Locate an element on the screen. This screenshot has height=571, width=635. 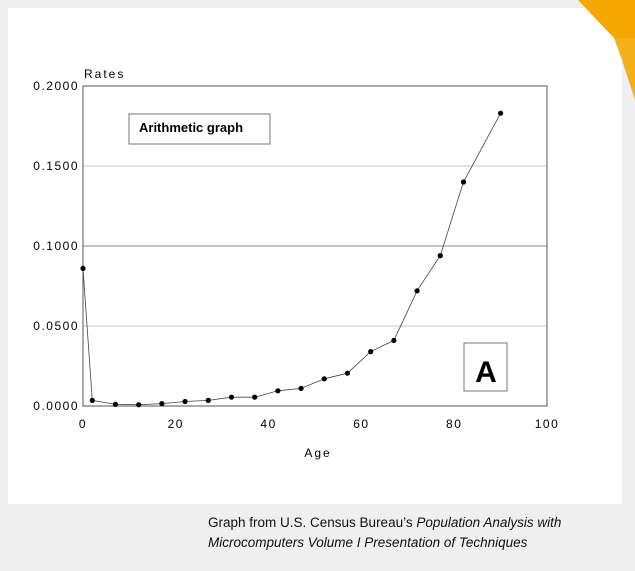
panel-letter-box is located at coordinates (485, 367).